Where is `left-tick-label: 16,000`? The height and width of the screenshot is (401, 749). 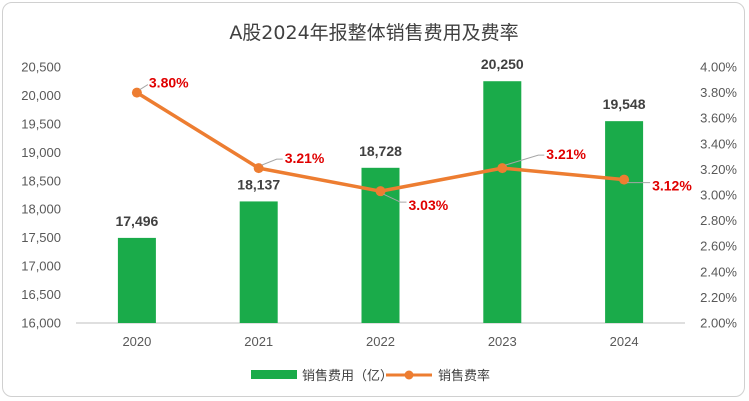 left-tick-label: 16,000 is located at coordinates (41, 323).